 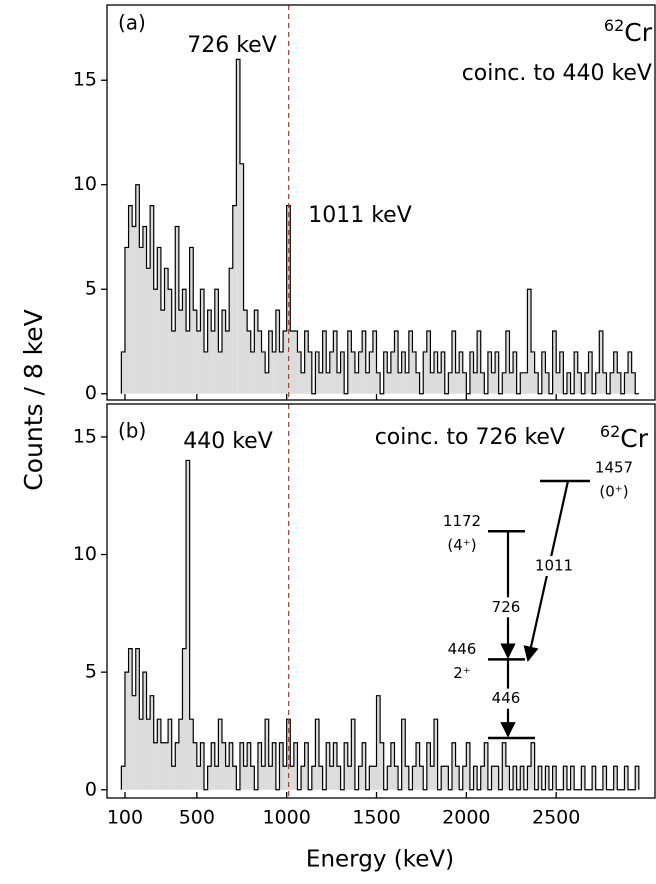 I want to click on peak-label: 440 keV, so click(x=228, y=441).